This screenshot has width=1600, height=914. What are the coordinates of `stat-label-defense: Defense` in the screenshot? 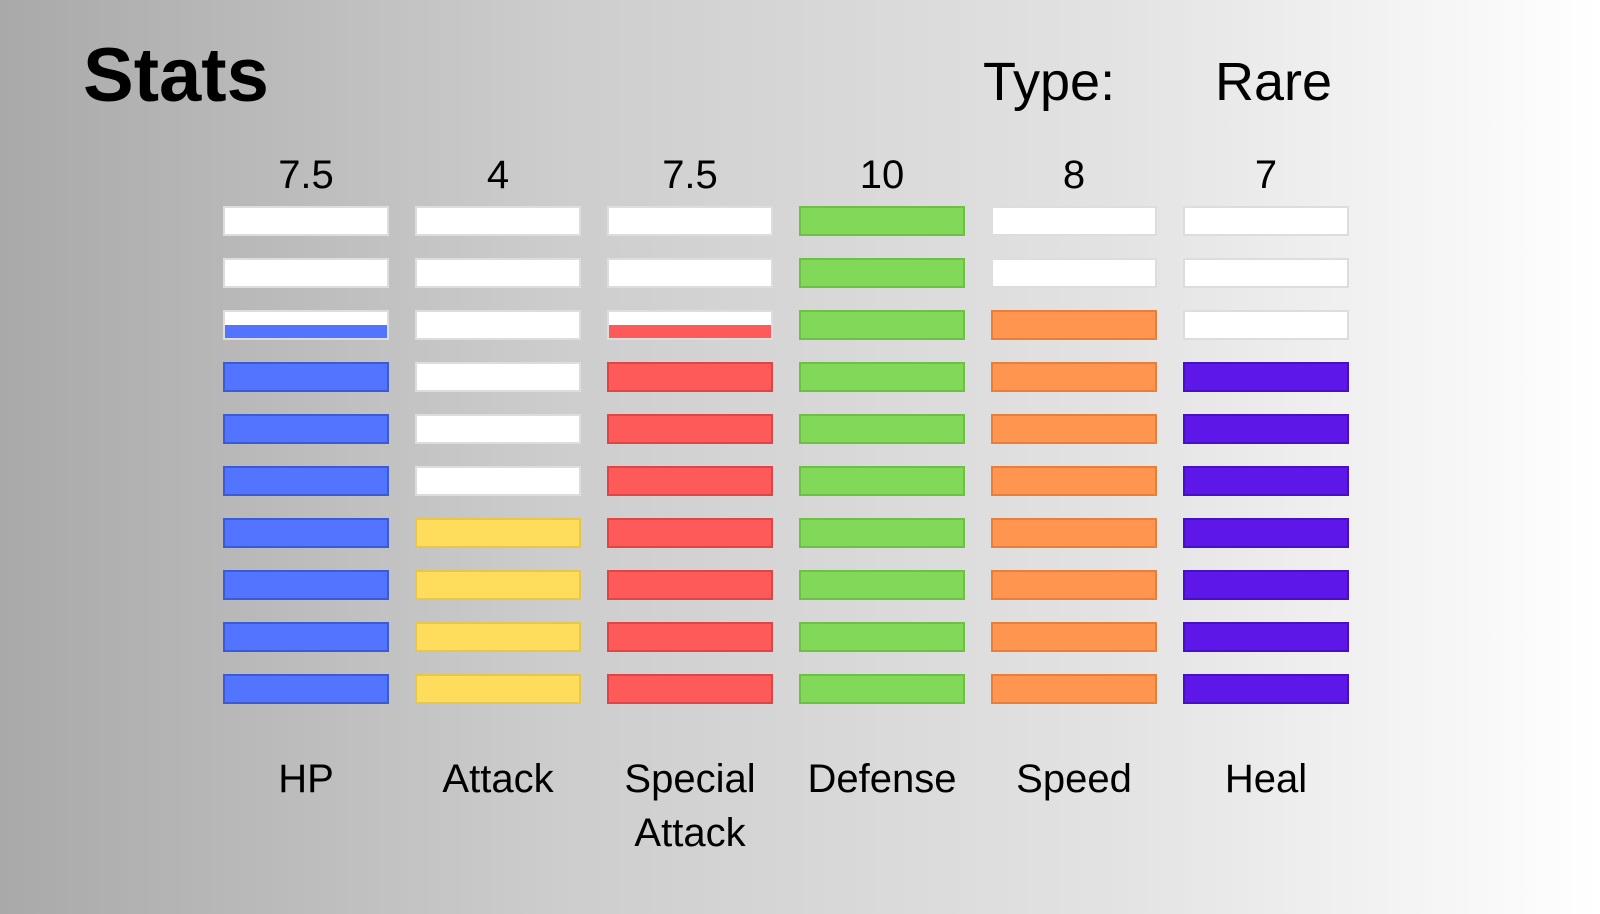 It's located at (882, 779).